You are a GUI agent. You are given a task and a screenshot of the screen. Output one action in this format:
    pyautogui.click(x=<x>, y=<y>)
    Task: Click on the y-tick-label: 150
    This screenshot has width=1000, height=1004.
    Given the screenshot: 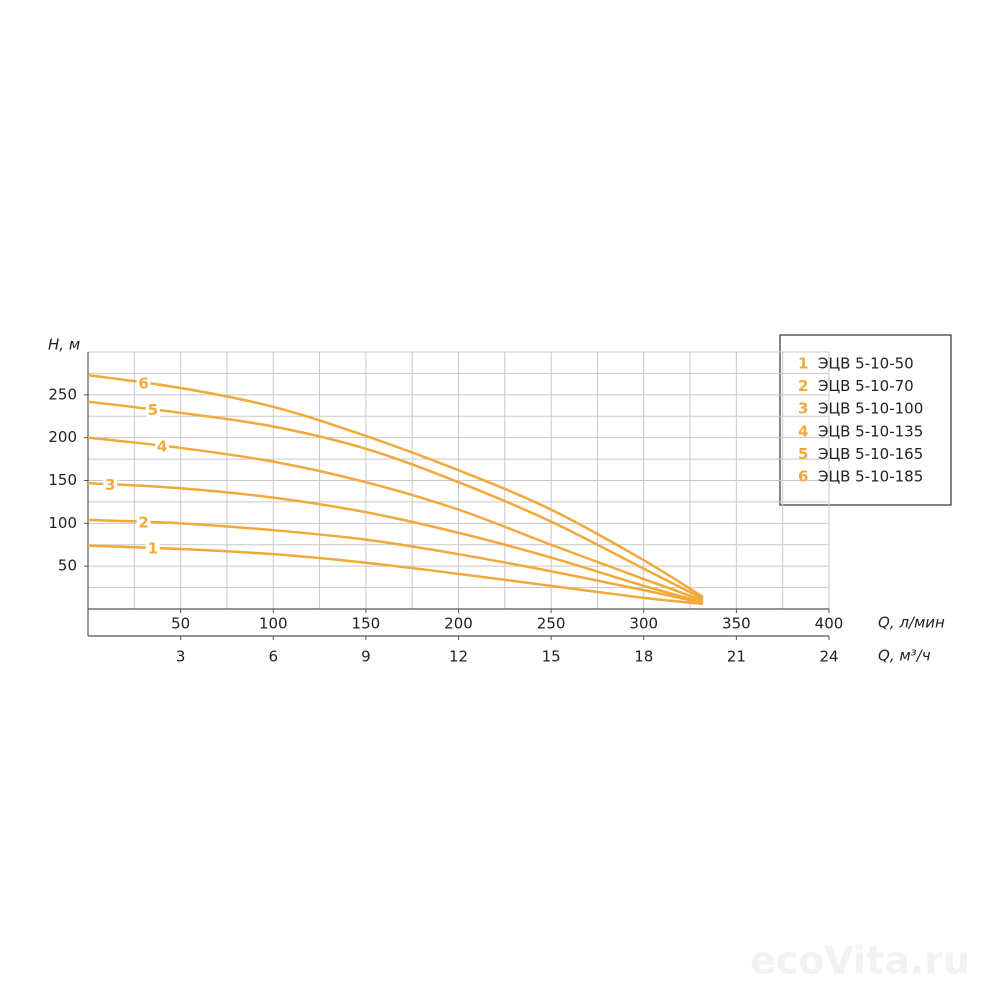 What is the action you would take?
    pyautogui.click(x=62, y=480)
    